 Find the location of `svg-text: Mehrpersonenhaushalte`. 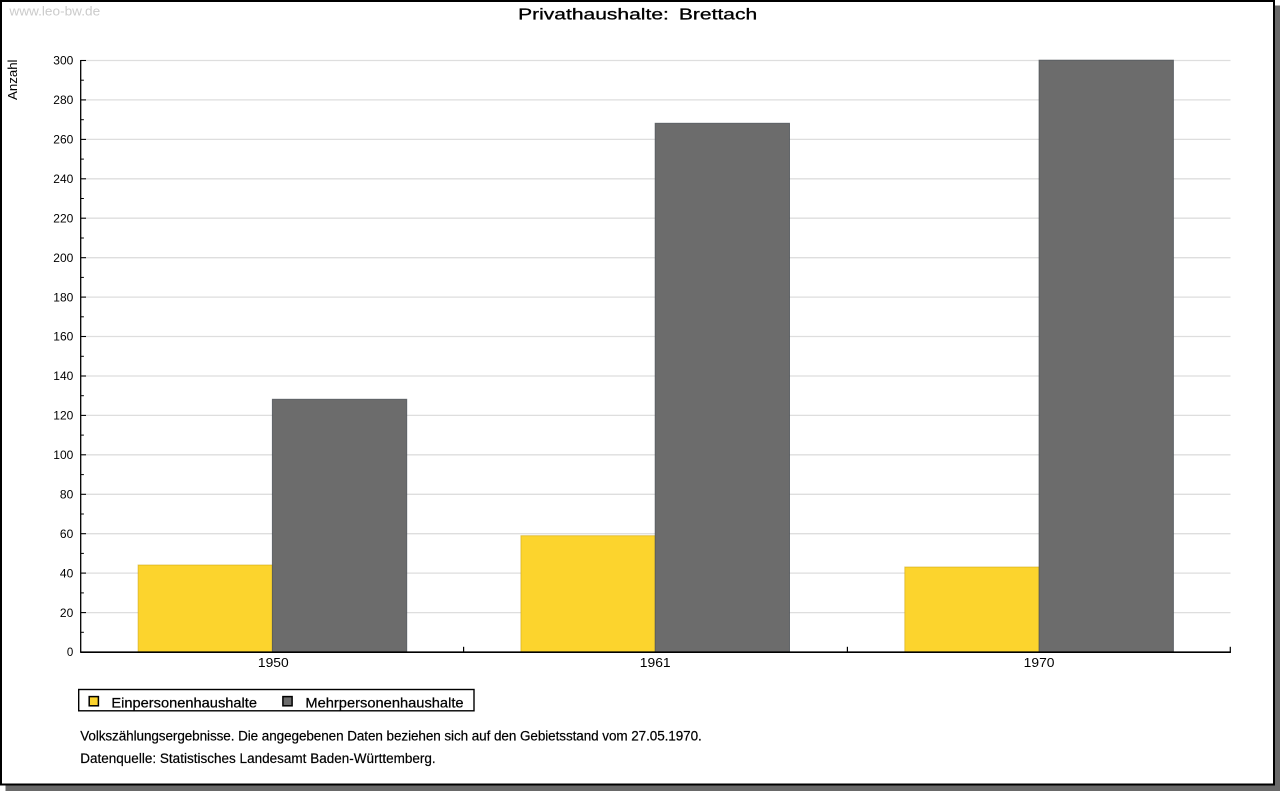

svg-text: Mehrpersonenhaushalte is located at coordinates (384, 703).